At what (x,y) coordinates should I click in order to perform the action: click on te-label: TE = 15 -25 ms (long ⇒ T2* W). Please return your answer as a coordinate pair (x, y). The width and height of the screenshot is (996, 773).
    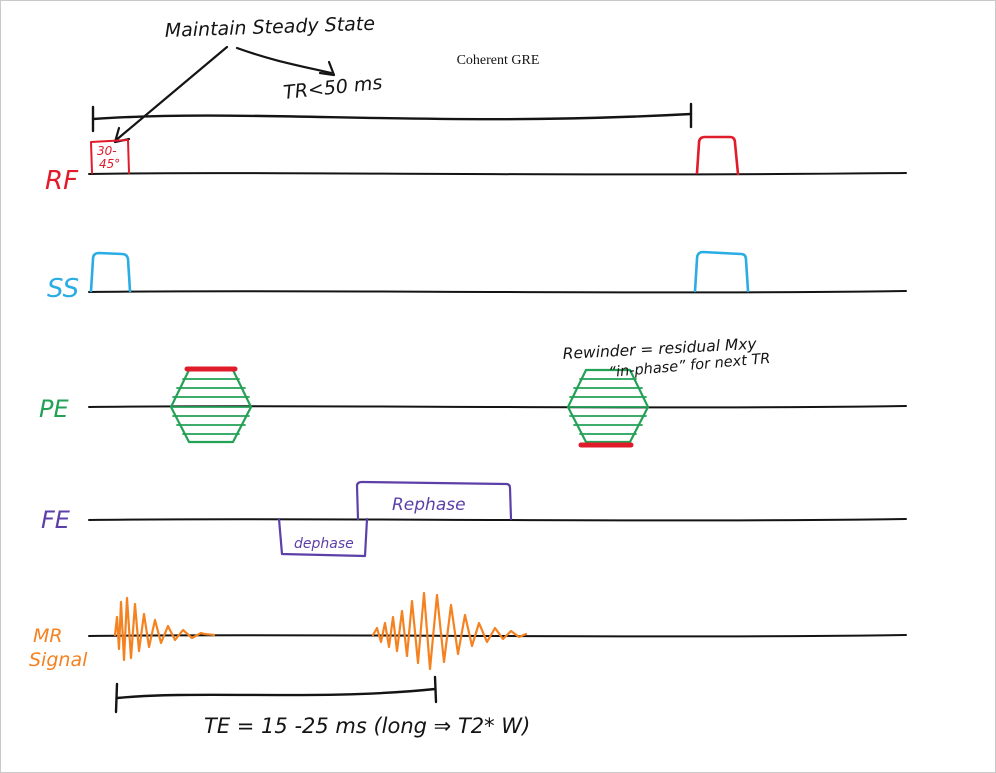
    Looking at the image, I should click on (367, 726).